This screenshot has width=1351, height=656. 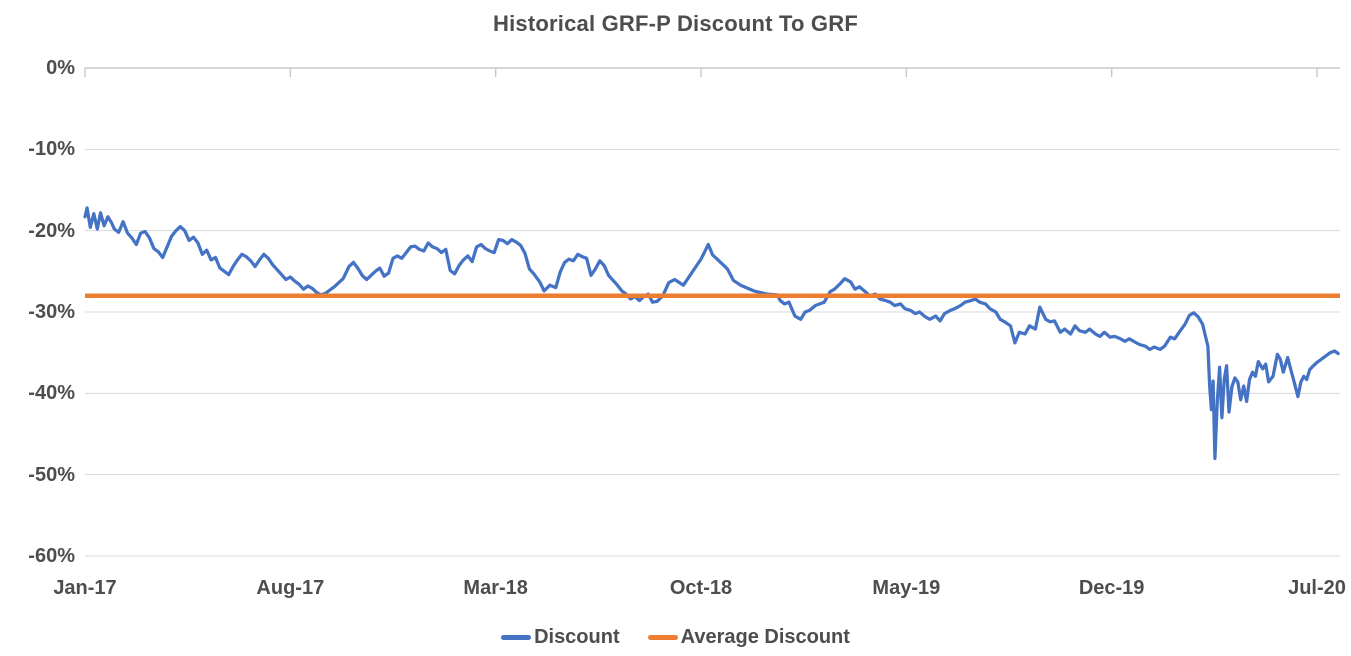 I want to click on y-axis-tick-label: -50%, so click(x=51, y=474).